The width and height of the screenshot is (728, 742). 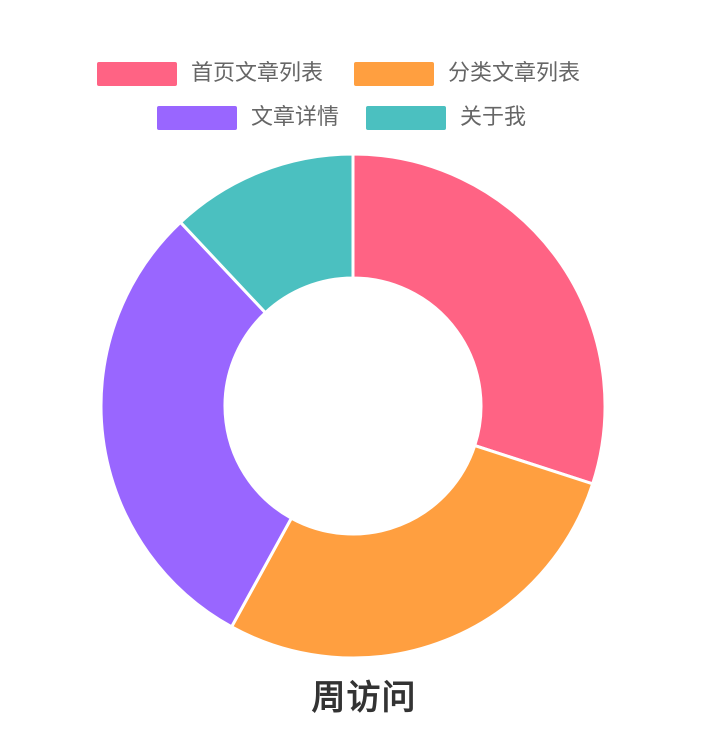 What do you see at coordinates (248, 118) in the screenshot?
I see `legend-item-article-detail: 文章详情` at bounding box center [248, 118].